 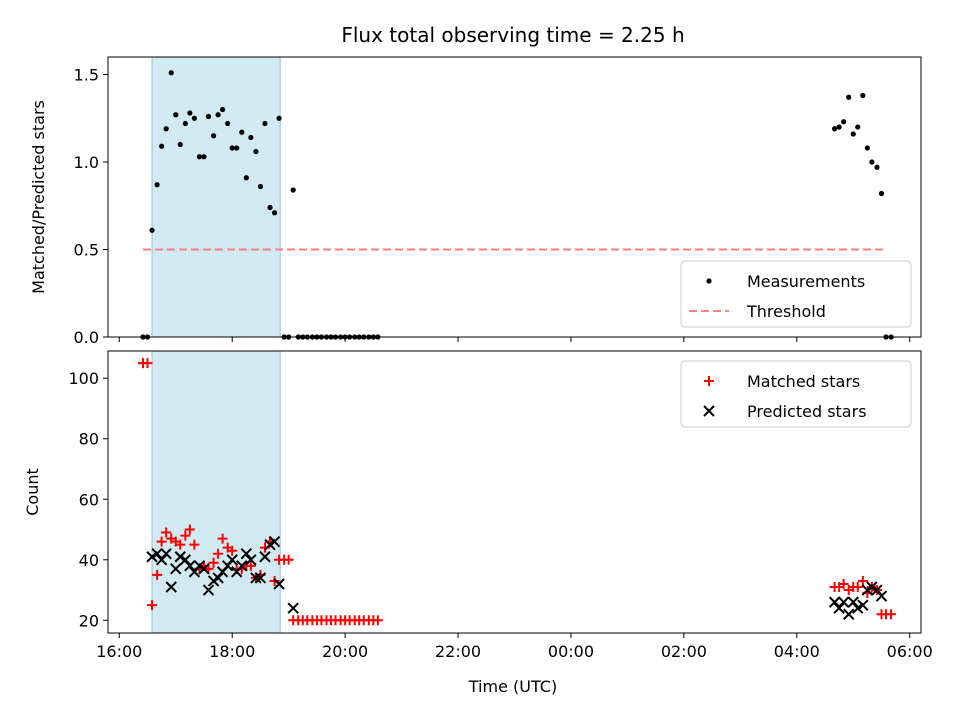 What do you see at coordinates (89, 560) in the screenshot?
I see `y-tick-label: 40` at bounding box center [89, 560].